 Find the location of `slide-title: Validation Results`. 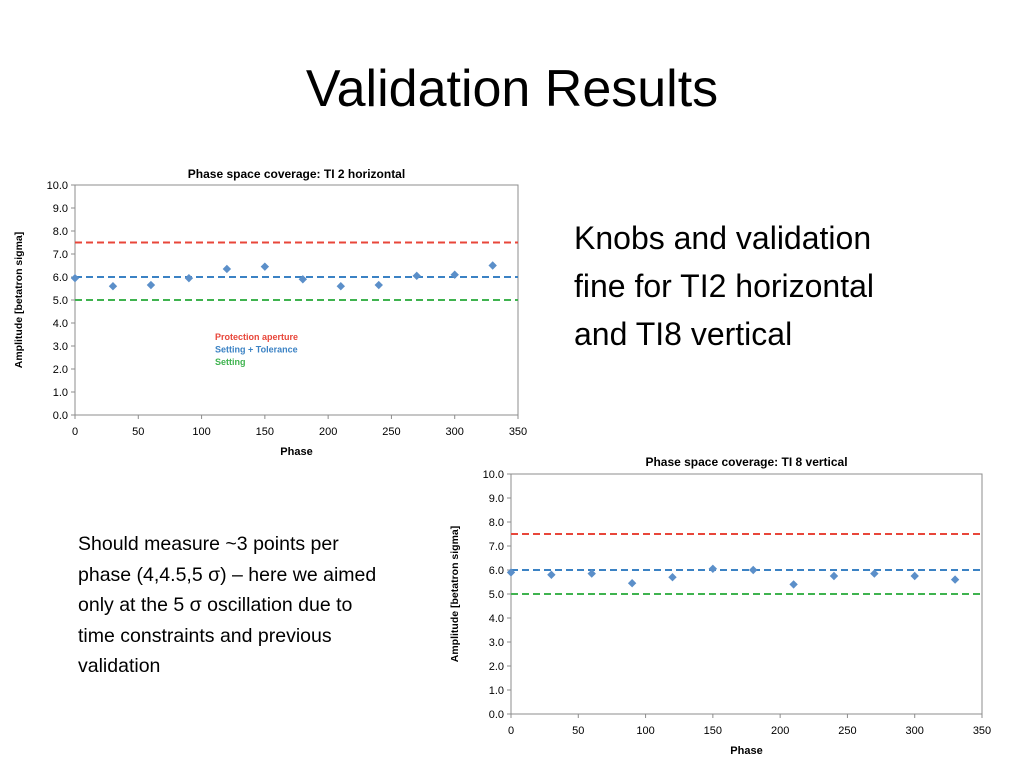

slide-title: Validation Results is located at coordinates (512, 89).